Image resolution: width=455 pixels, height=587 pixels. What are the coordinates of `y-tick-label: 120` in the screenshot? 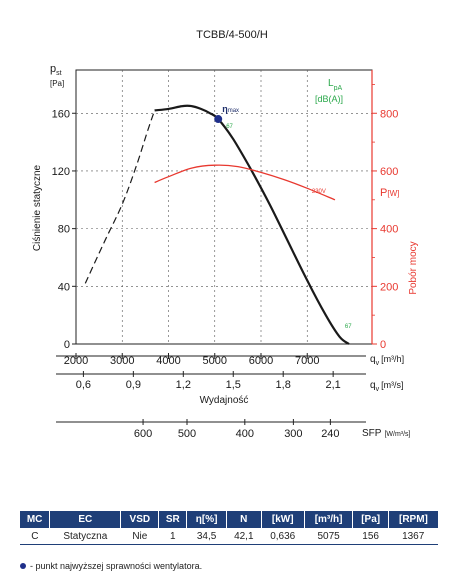 It's located at (61, 172).